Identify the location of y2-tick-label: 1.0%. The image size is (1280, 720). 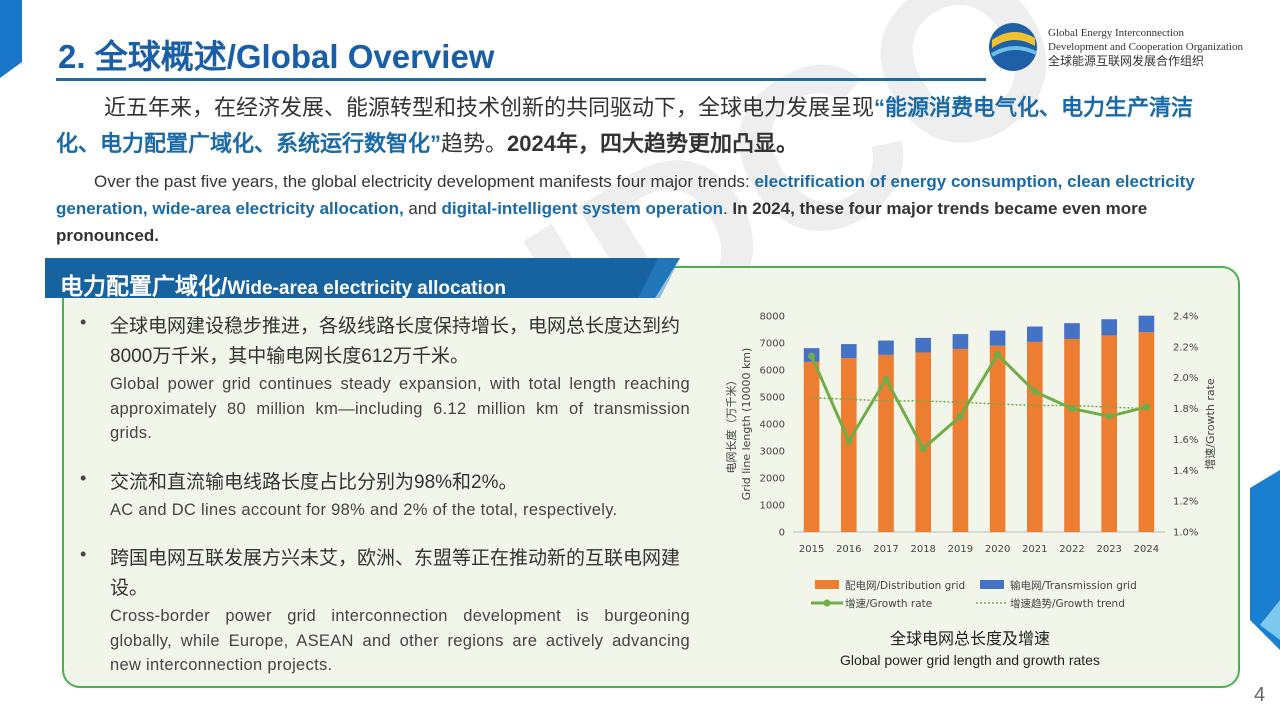
(1185, 533).